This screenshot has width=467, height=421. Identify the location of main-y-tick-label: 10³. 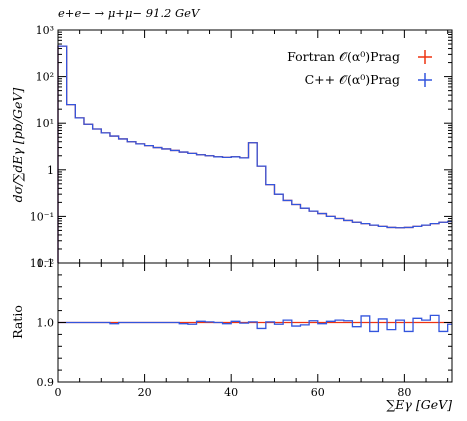
(45, 30).